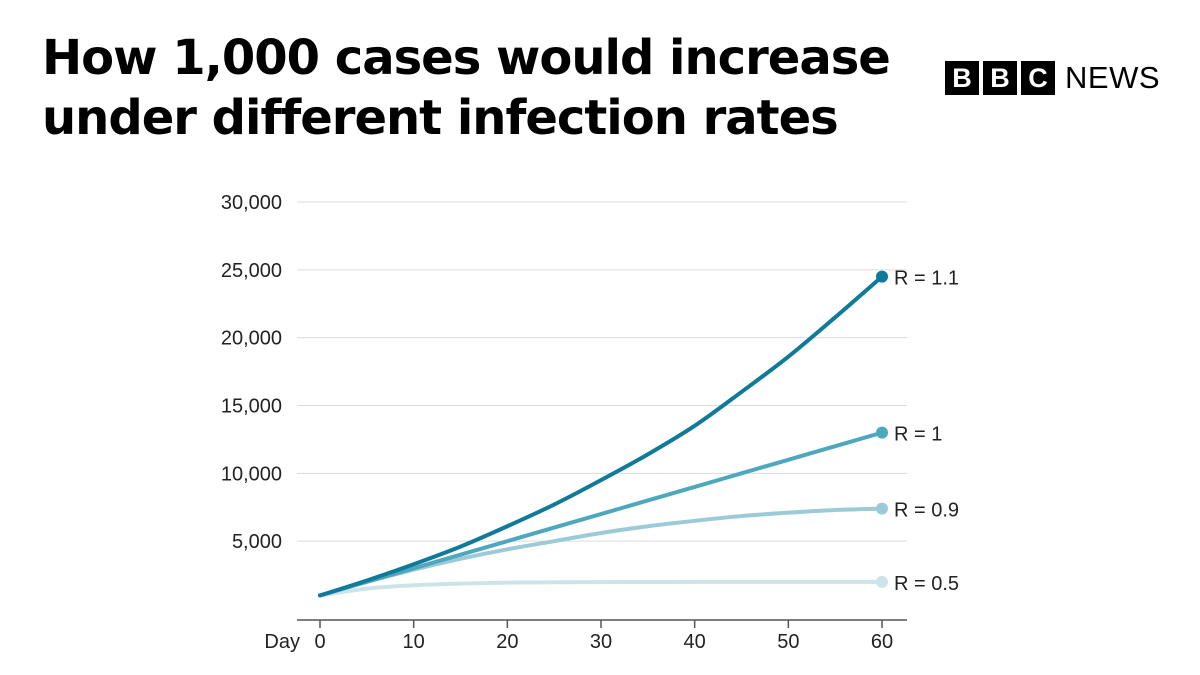 The width and height of the screenshot is (1200, 675). I want to click on y-tick-label: 10,000, so click(251, 474).